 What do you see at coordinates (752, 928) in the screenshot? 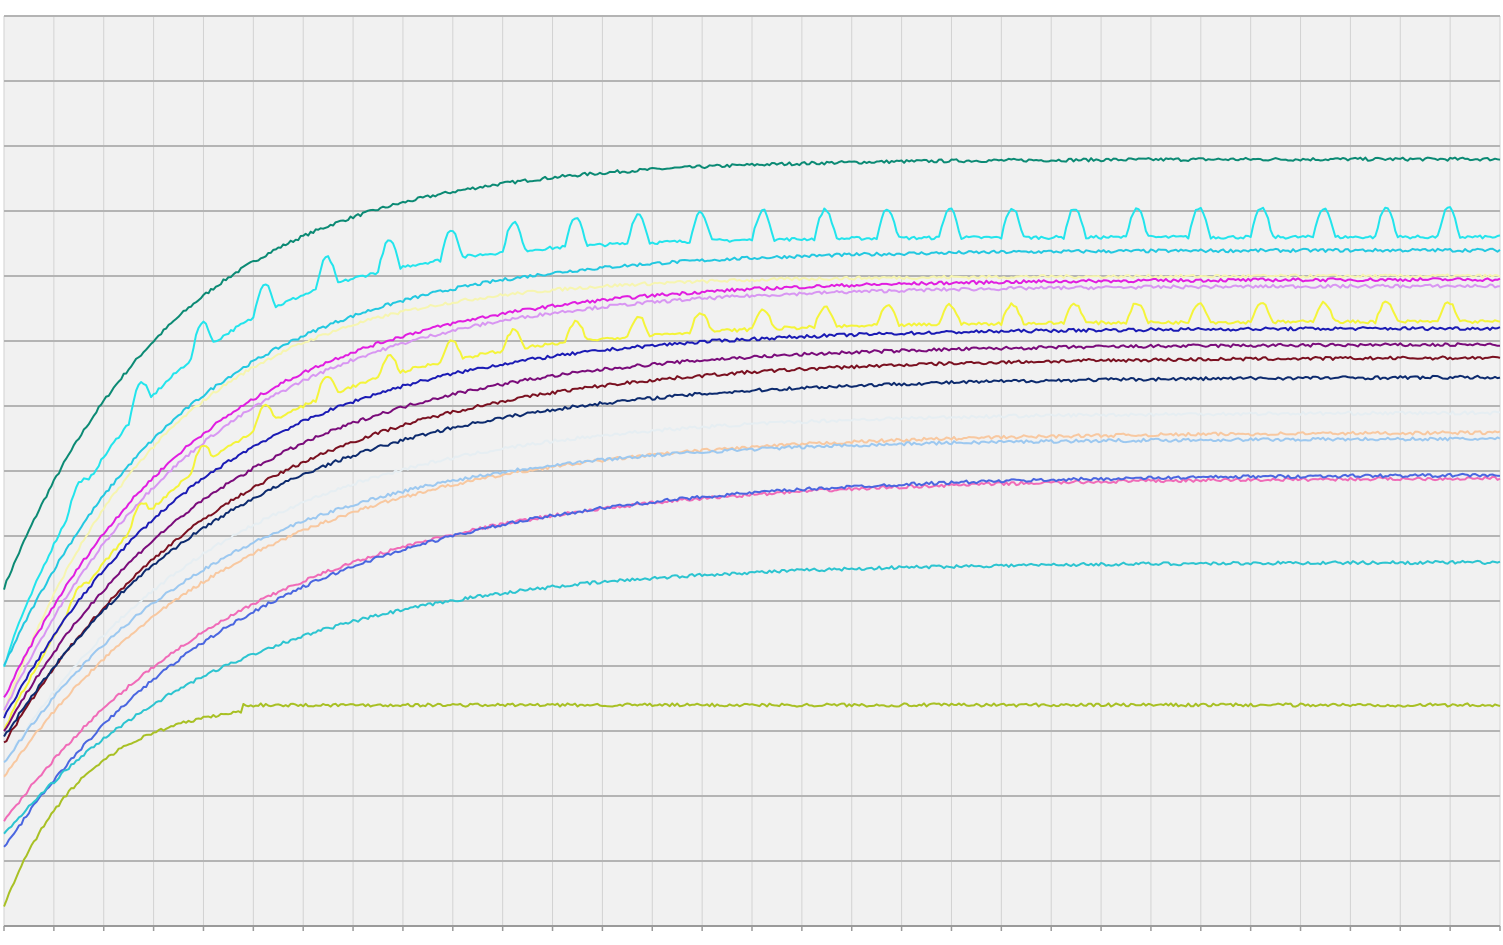
I see `x-axis-ticks` at bounding box center [752, 928].